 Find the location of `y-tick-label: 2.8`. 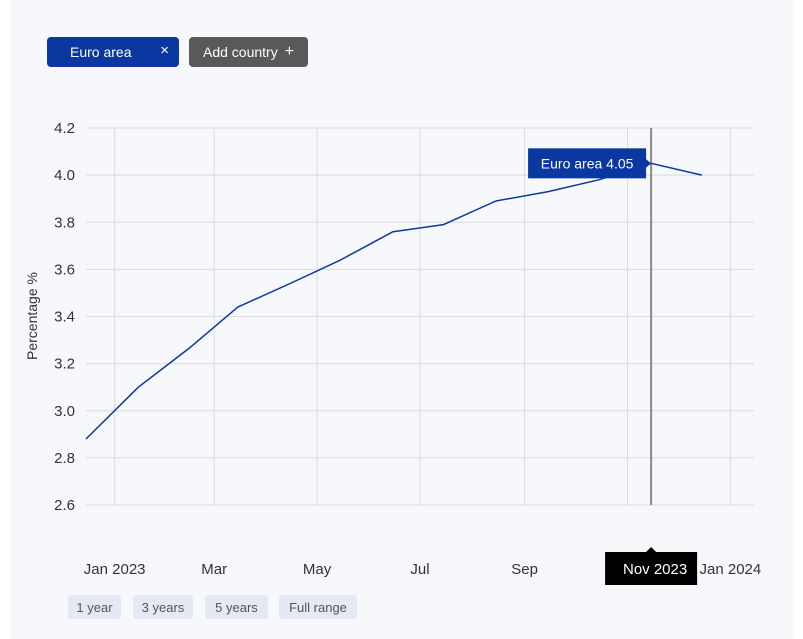

y-tick-label: 2.8 is located at coordinates (64, 458).